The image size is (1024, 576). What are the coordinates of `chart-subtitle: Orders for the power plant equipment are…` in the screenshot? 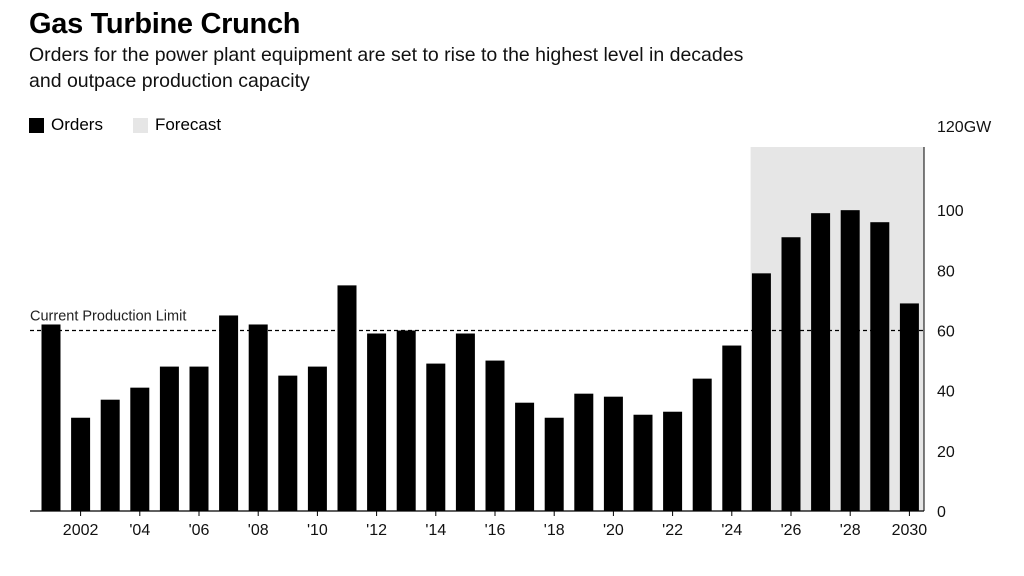 It's located at (386, 68).